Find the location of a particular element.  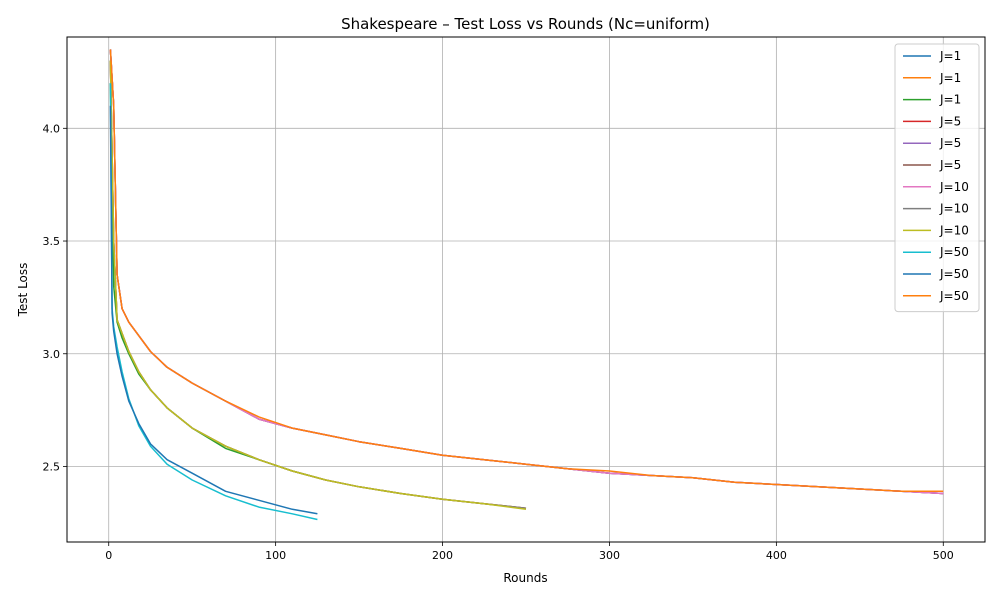

x-tick-label: 200 is located at coordinates (442, 555).